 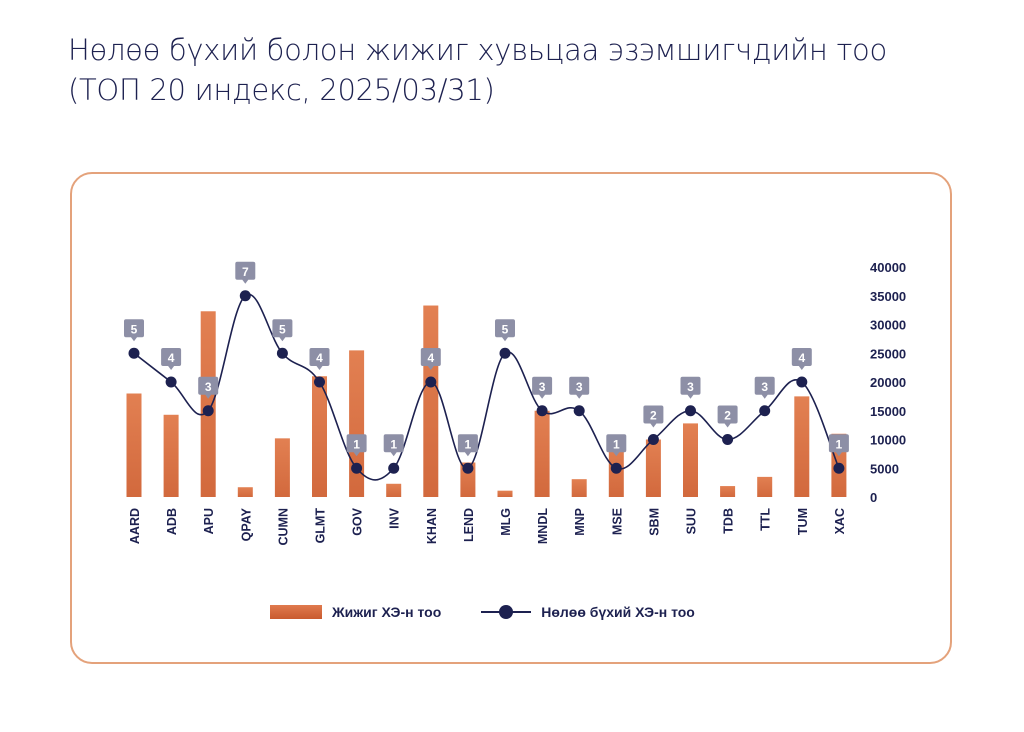 I want to click on x-tick-label: QPAY, so click(x=246, y=524).